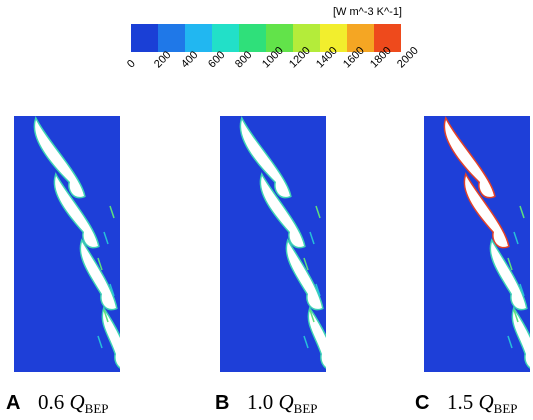 The height and width of the screenshot is (420, 533). I want to click on panel-a-value: 0.6, so click(51, 402).